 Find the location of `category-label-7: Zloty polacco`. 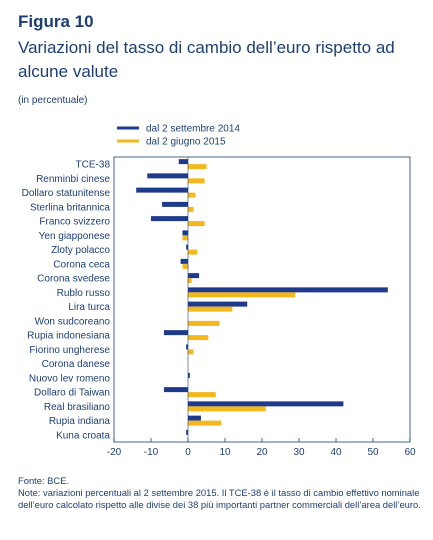

category-label-7: Zloty polacco is located at coordinates (80, 250).